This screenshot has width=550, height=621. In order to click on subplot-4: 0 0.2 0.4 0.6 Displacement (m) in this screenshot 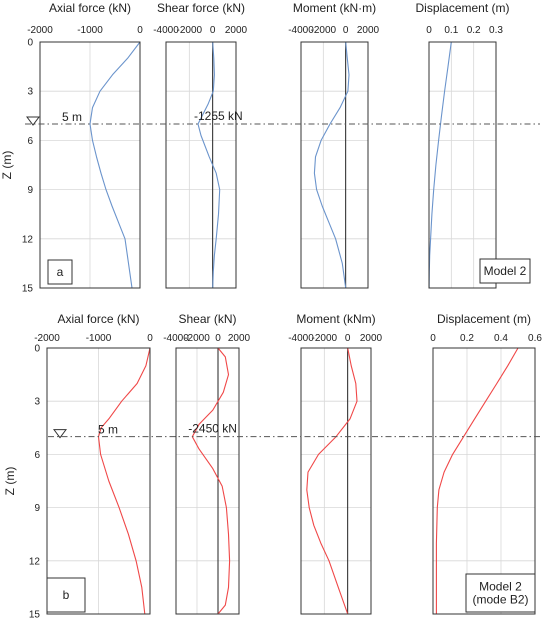, I will do `click(486, 463)`.